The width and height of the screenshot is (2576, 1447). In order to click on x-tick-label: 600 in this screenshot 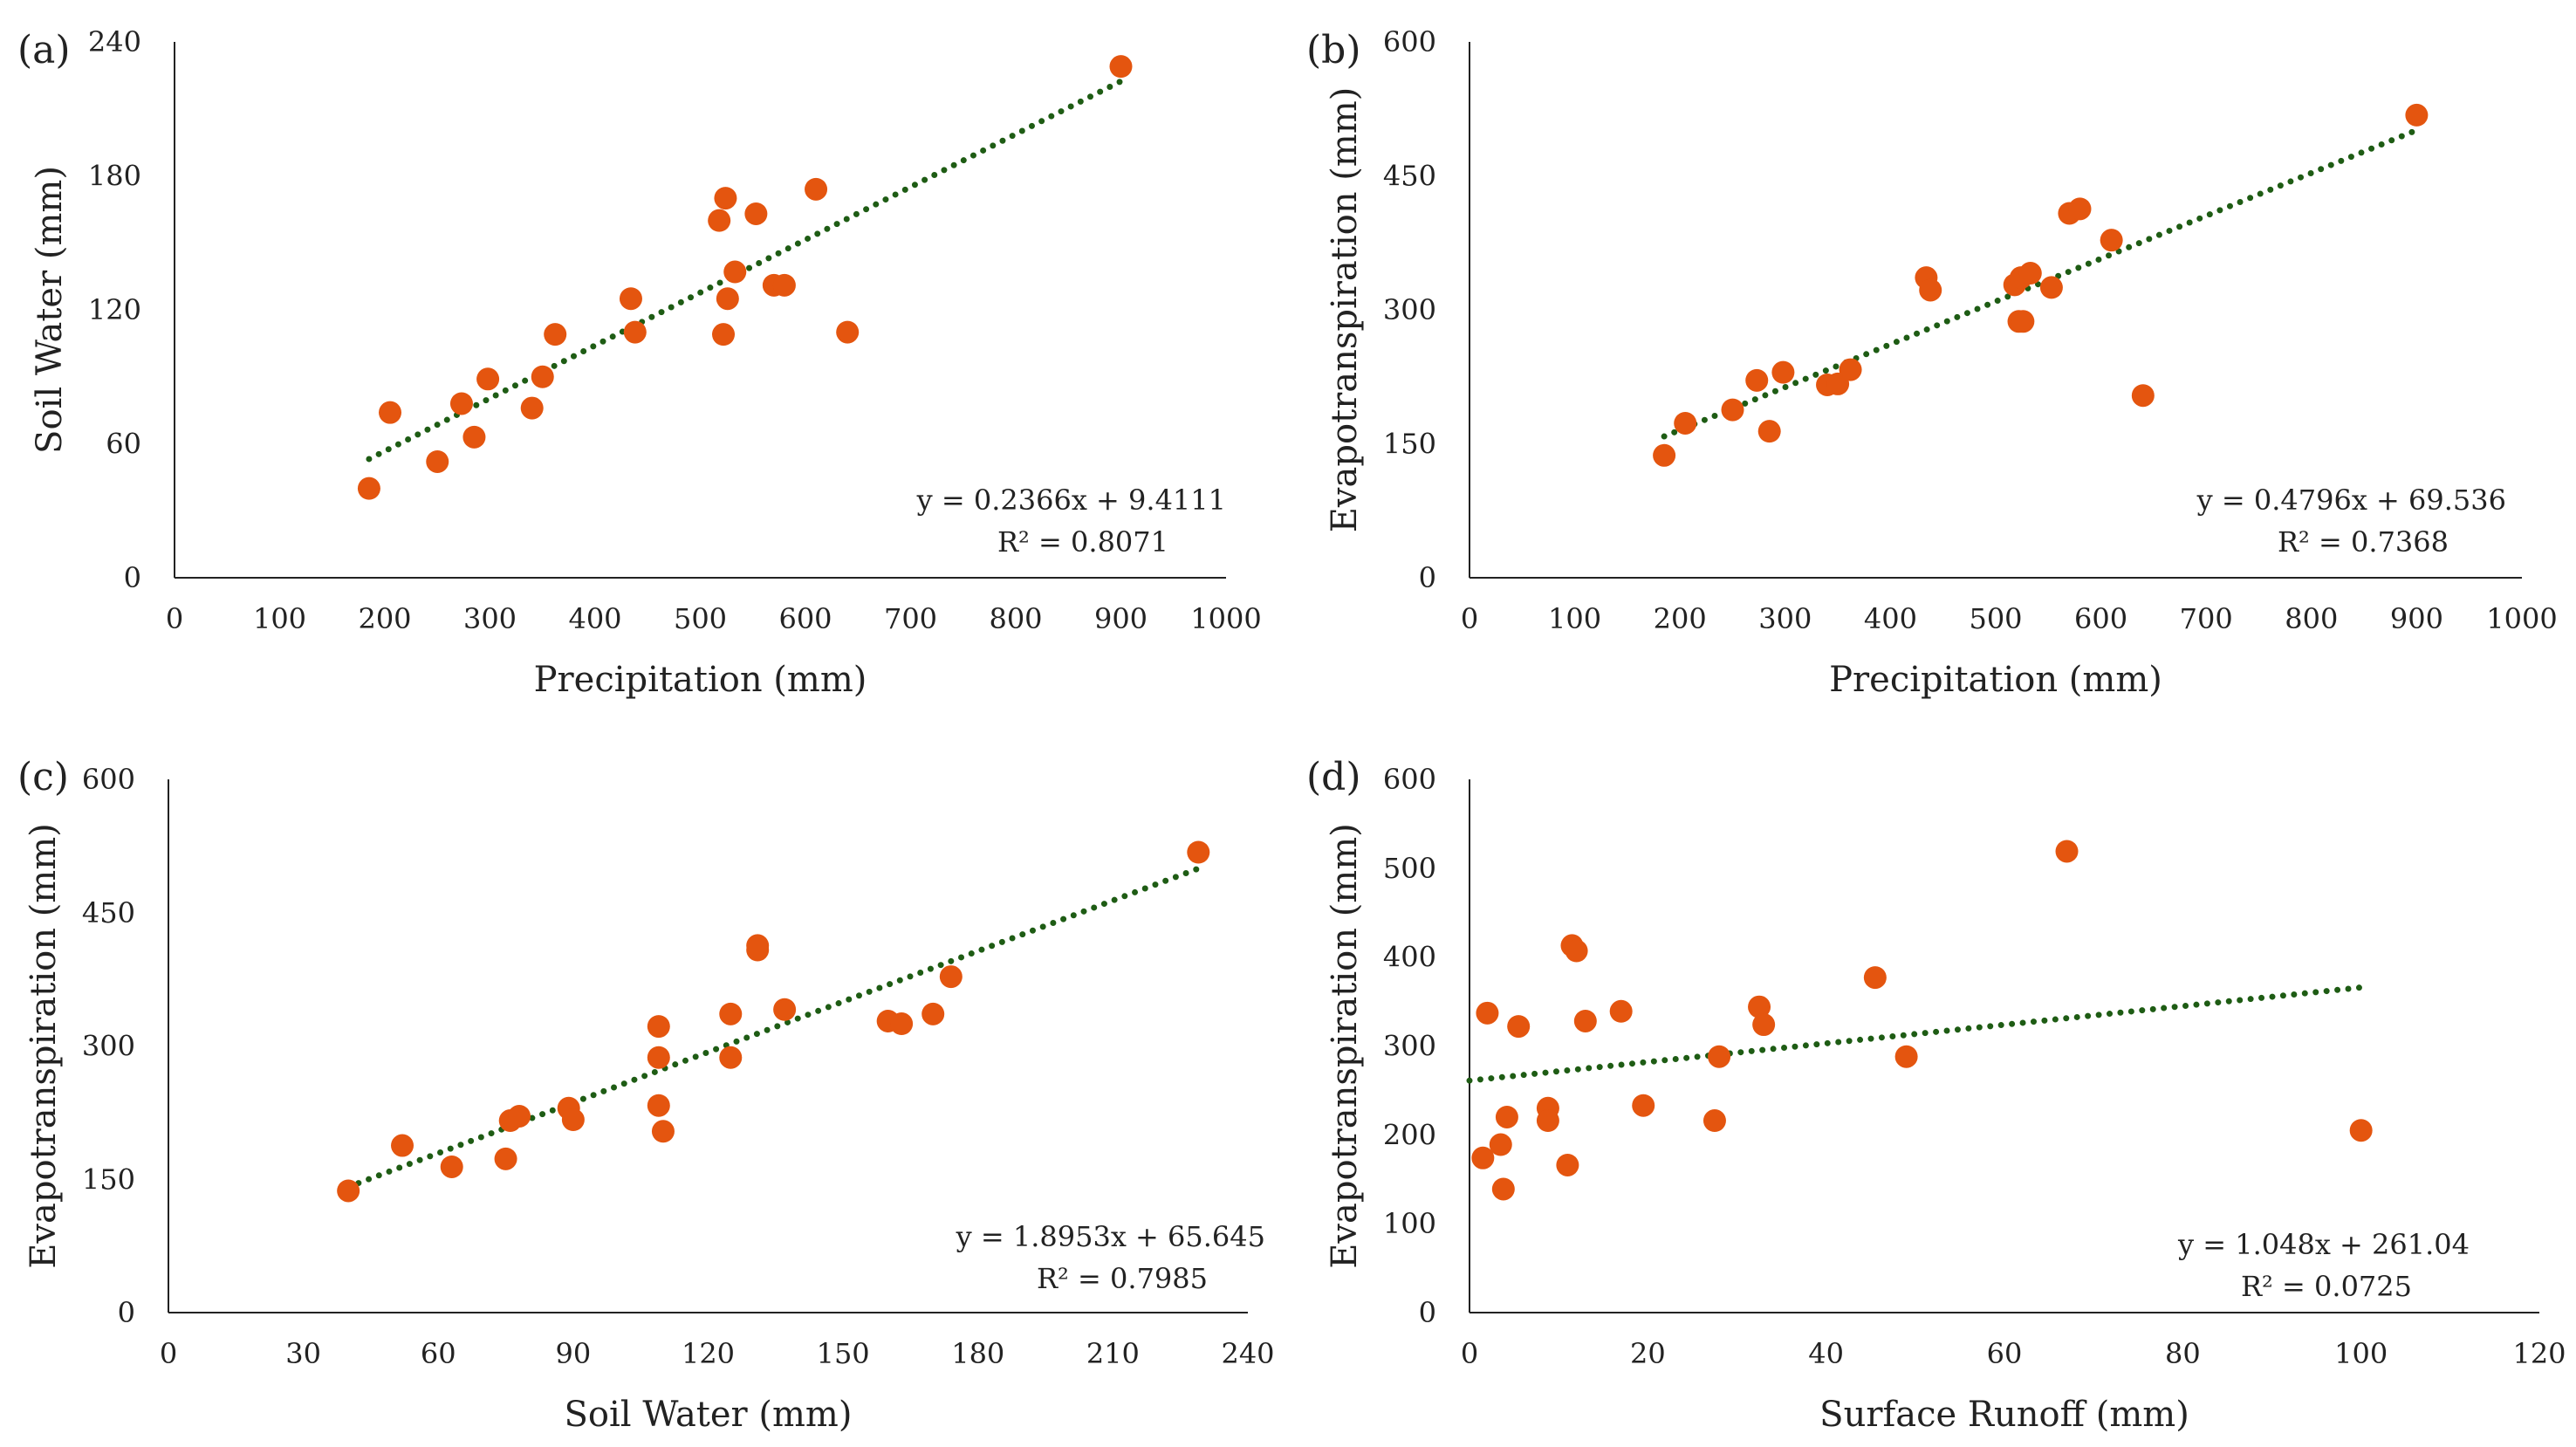, I will do `click(2101, 618)`.